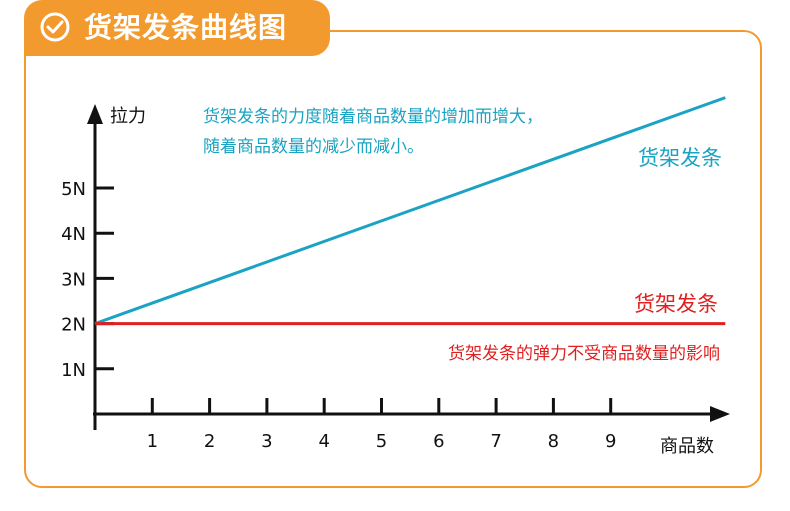 The height and width of the screenshot is (511, 790). I want to click on x-axis-label: 商品数, so click(687, 446).